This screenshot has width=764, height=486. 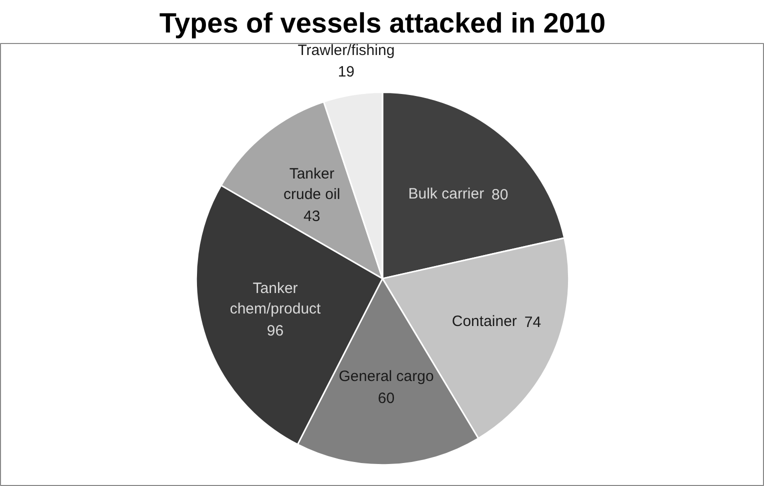 I want to click on slice-label: Bulk carrier, so click(x=446, y=193).